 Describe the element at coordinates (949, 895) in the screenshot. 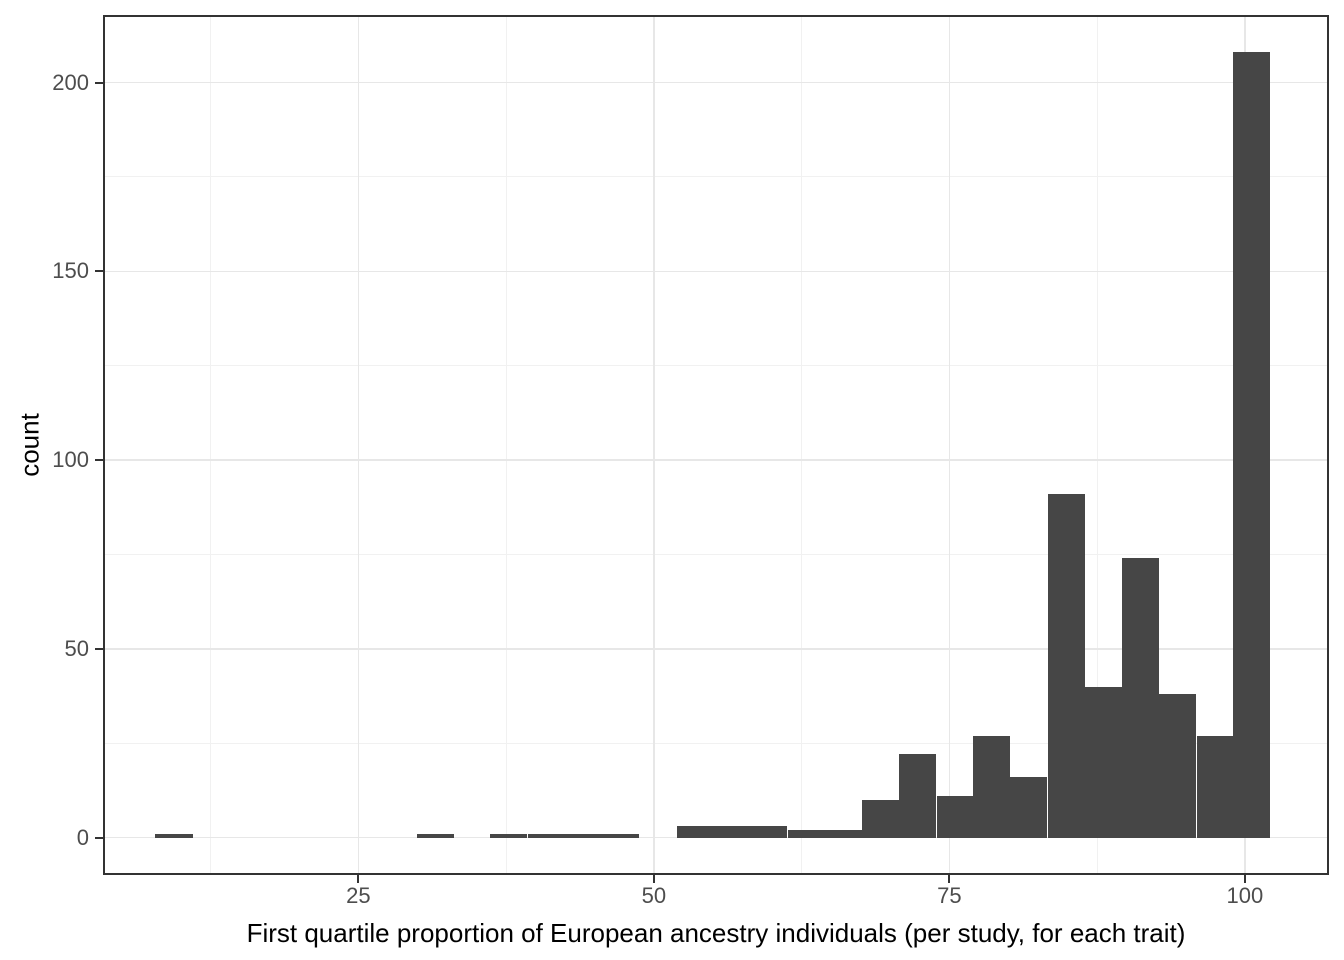

I see `x-tick-label: 75` at that location.